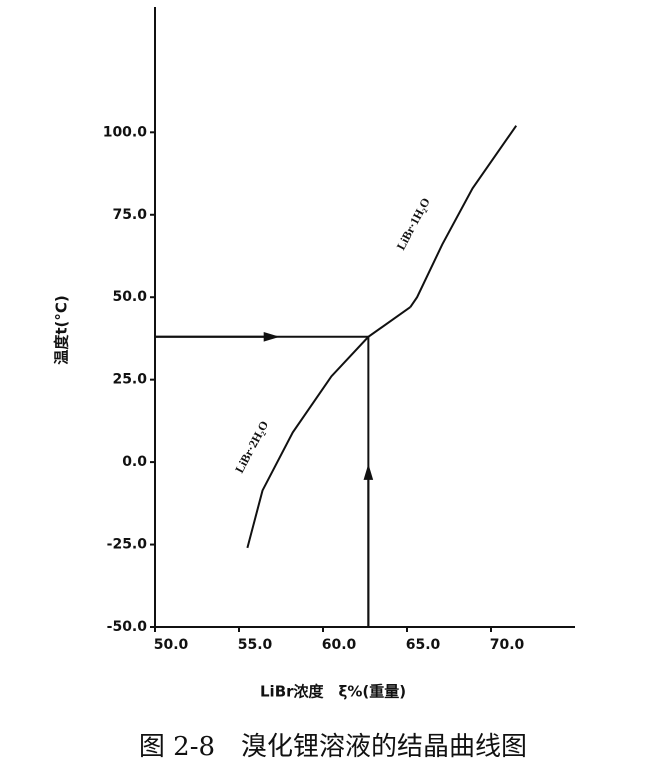 The width and height of the screenshot is (666, 778). Describe the element at coordinates (251, 446) in the screenshot. I see `series-label: LiBr·2H₂O` at that location.